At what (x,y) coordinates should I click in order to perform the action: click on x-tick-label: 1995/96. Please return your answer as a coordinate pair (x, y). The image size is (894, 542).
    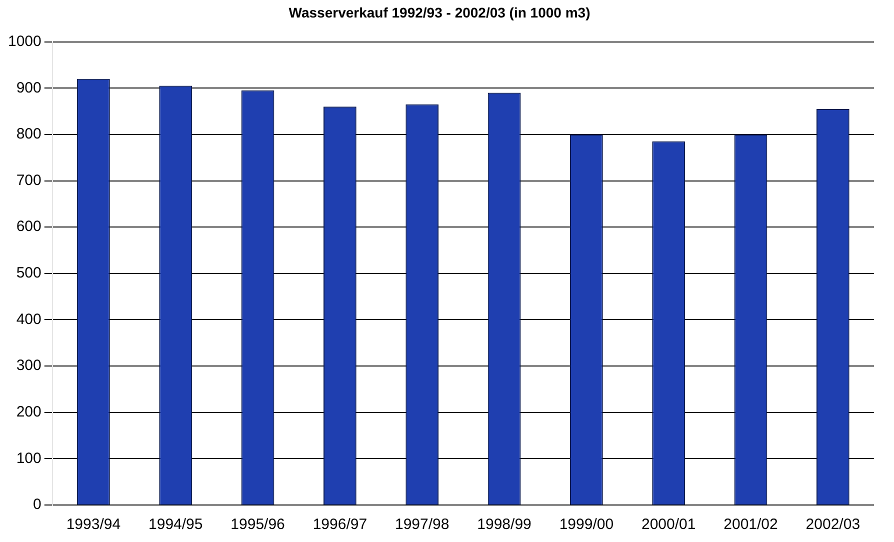
    Looking at the image, I should click on (257, 525).